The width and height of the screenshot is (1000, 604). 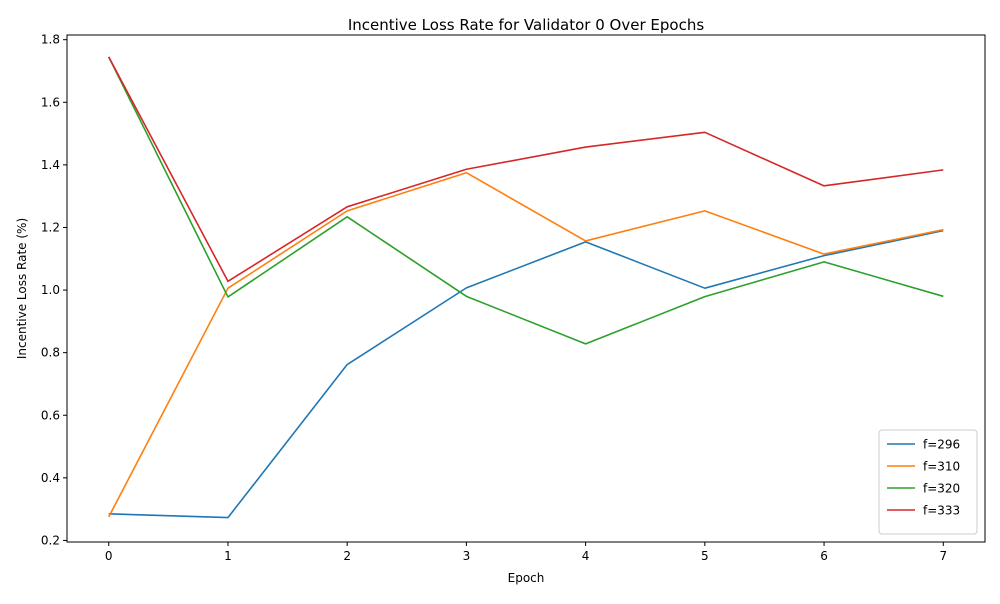 I want to click on x-axis-label: Epoch, so click(x=526, y=578).